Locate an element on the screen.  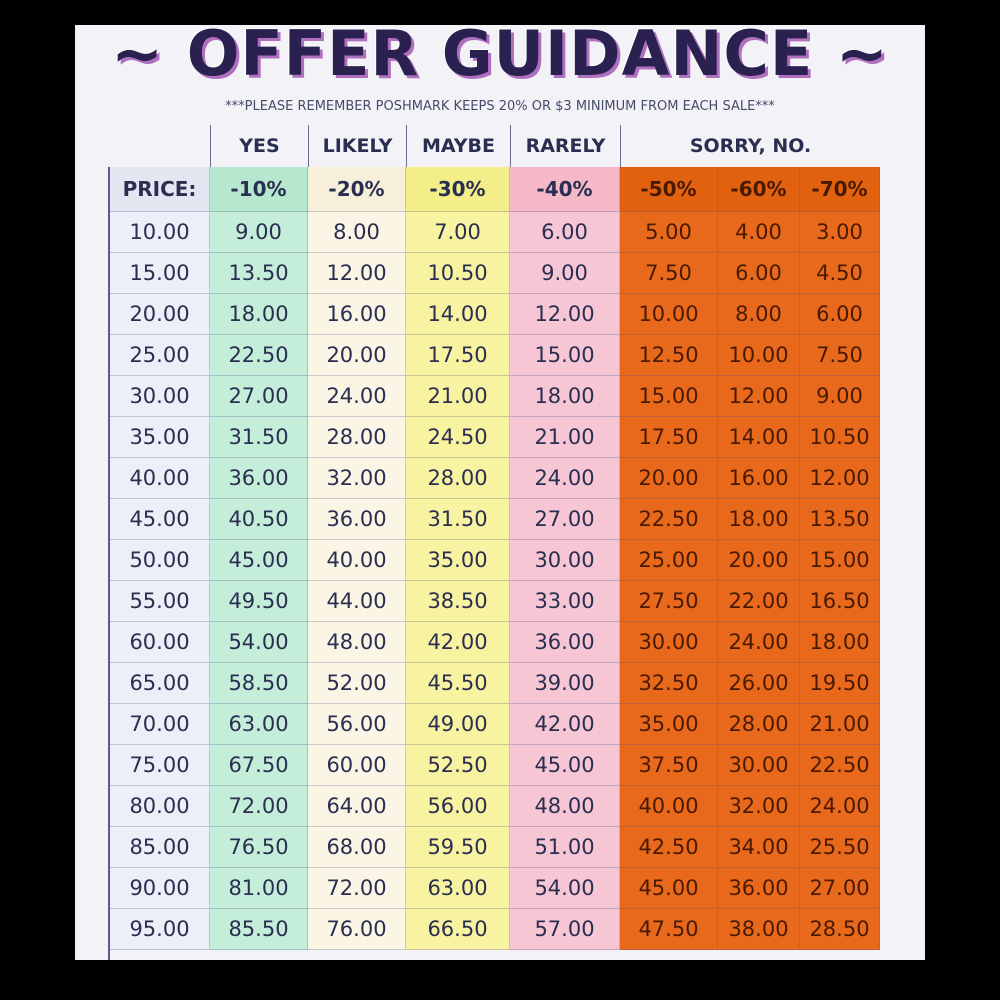
offer-cell: 21.00 is located at coordinates (458, 396).